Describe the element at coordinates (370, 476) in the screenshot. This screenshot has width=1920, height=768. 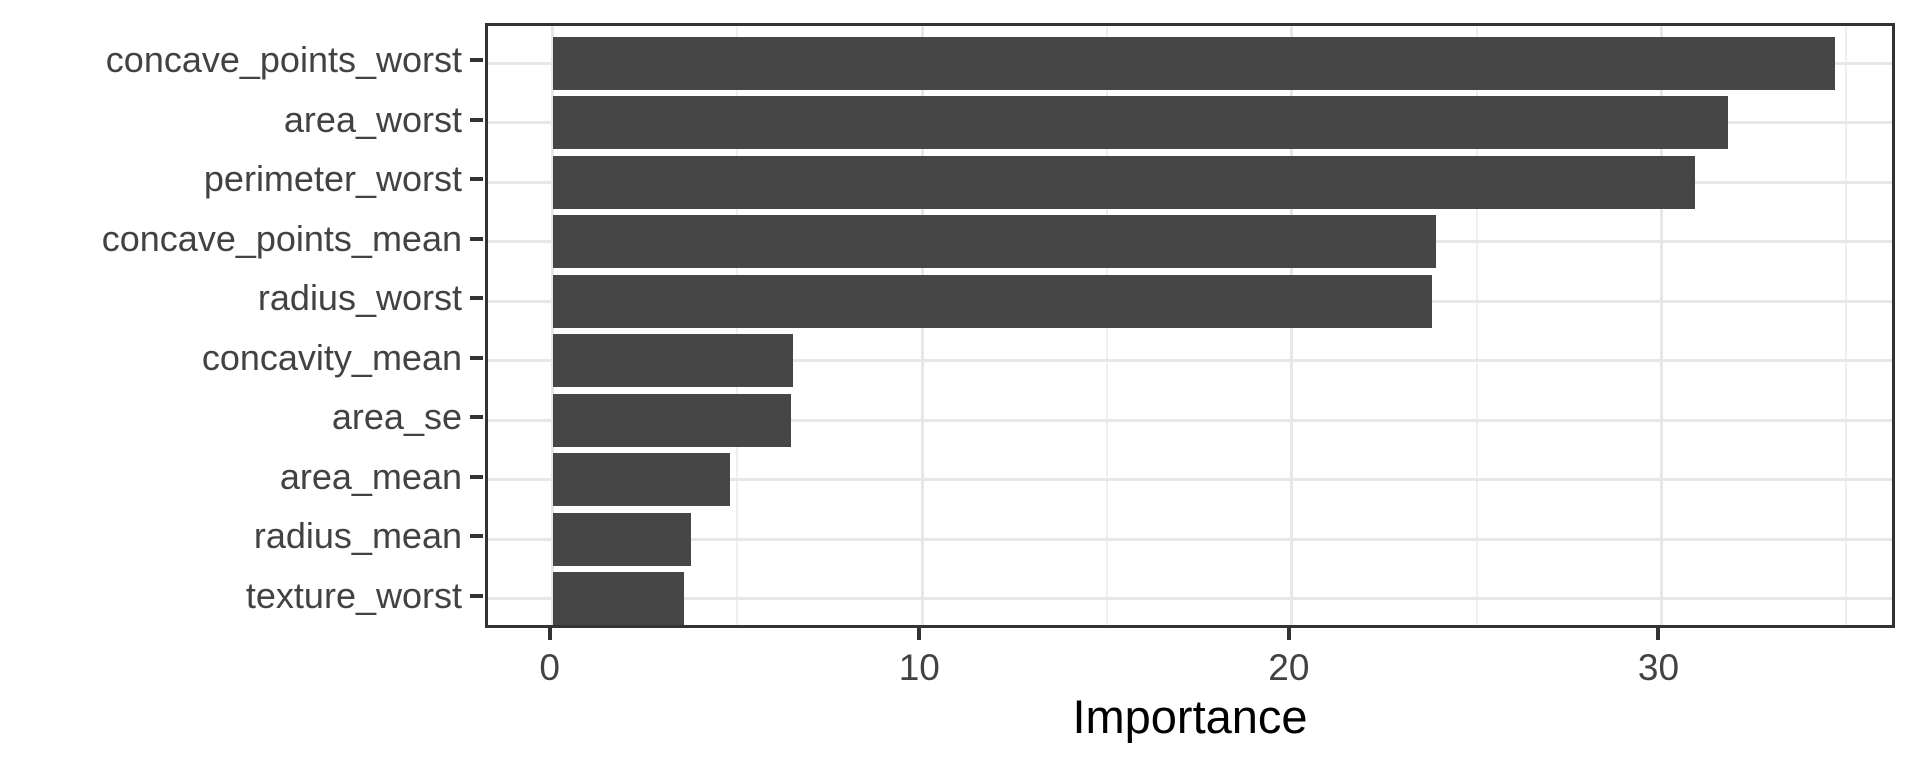
I see `y-axis-label-area_mean: area_mean` at that location.